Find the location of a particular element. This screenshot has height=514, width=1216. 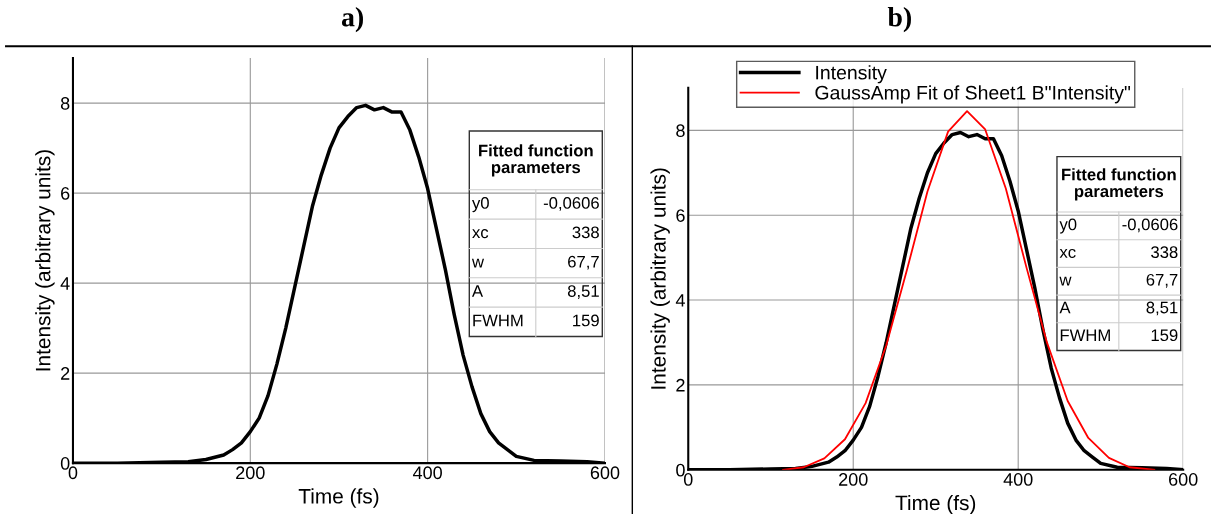

legend-label: Intensity is located at coordinates (851, 74).